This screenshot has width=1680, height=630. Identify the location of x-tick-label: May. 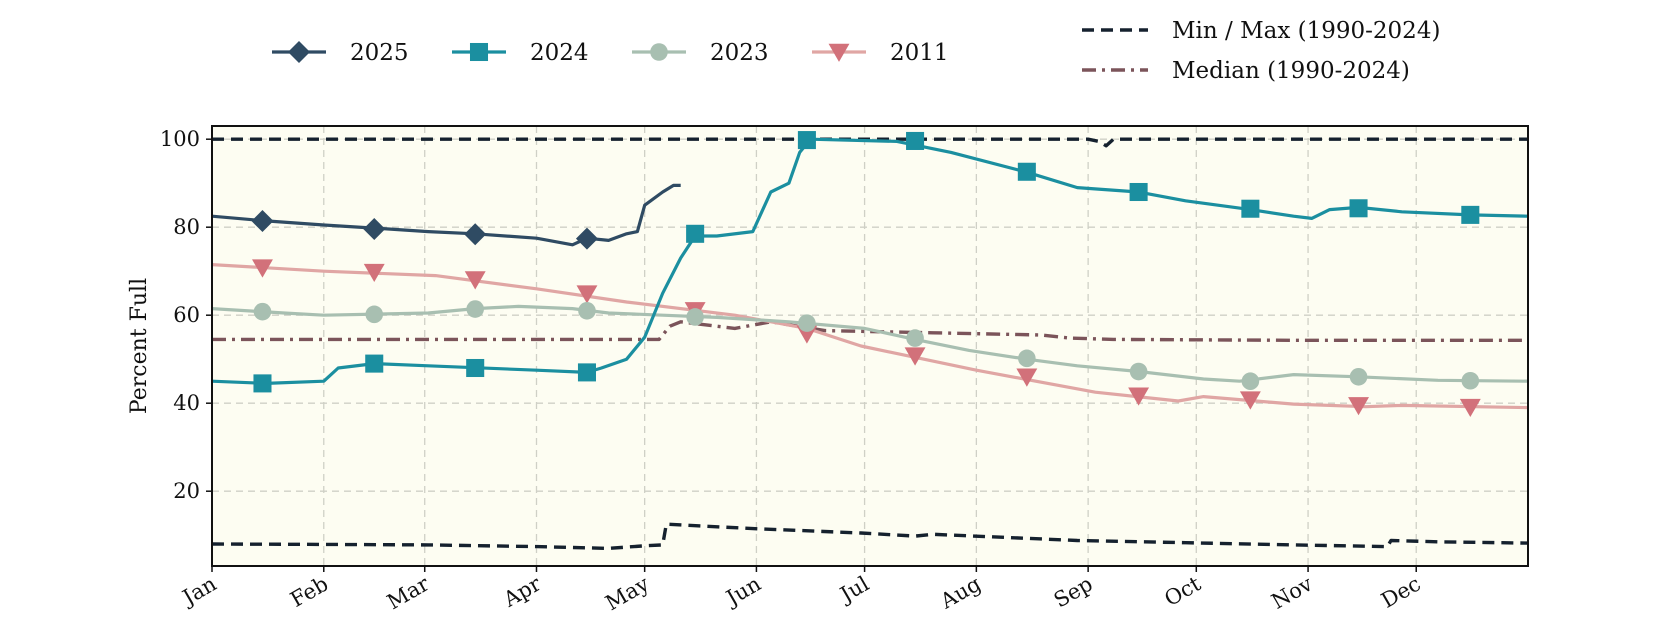
(627, 593).